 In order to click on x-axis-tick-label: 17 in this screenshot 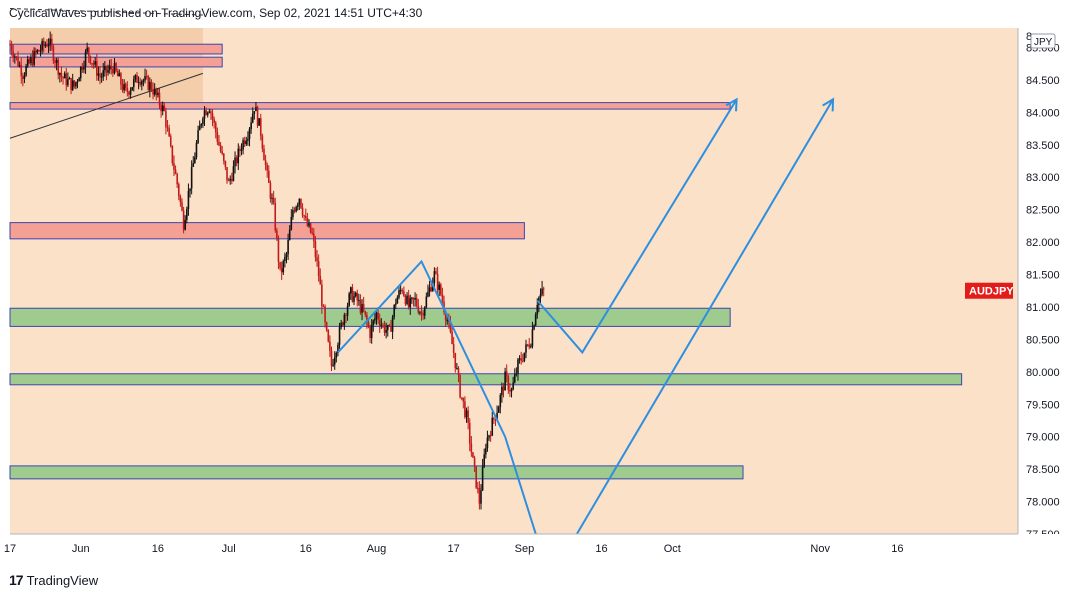, I will do `click(454, 549)`.